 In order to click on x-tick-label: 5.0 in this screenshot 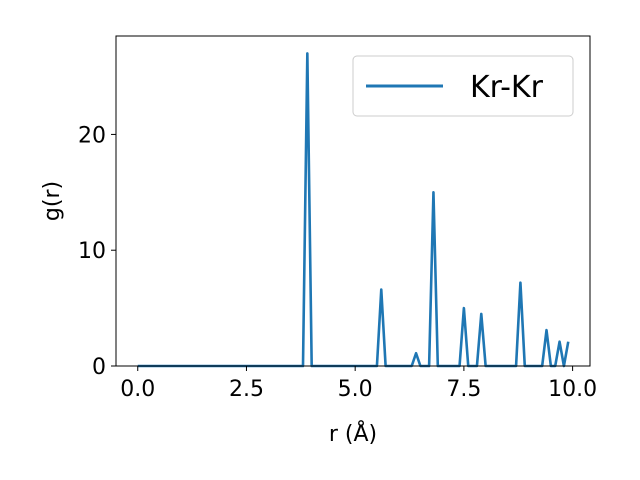, I will do `click(355, 389)`.